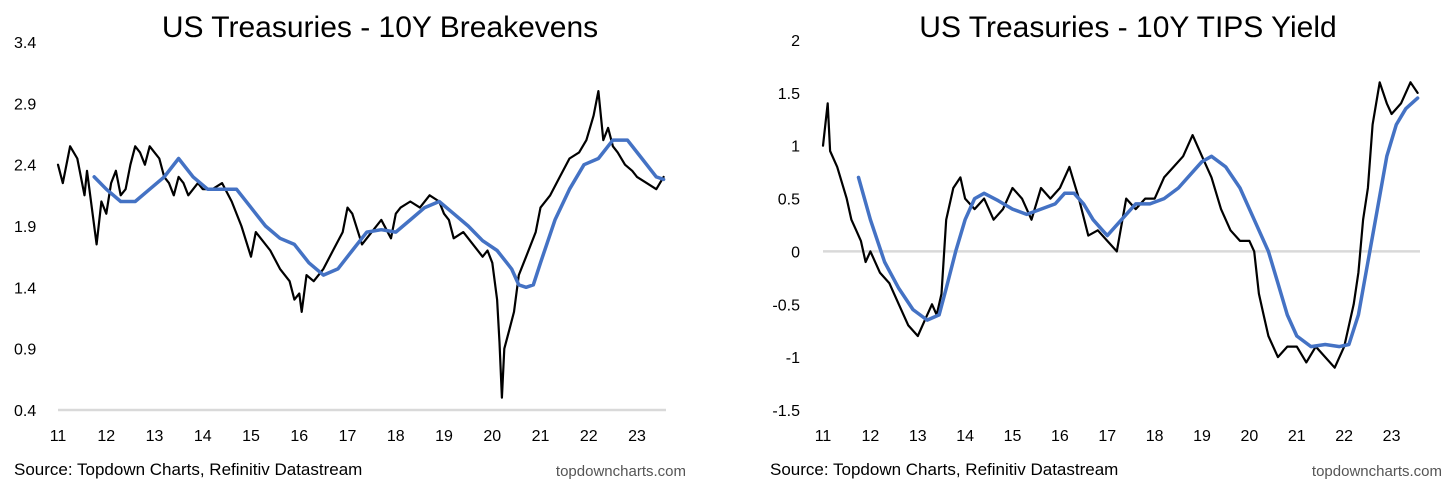 The image size is (1456, 484). What do you see at coordinates (380, 27) in the screenshot?
I see `chart-title: US Treasuries - 10Y Breakevens` at bounding box center [380, 27].